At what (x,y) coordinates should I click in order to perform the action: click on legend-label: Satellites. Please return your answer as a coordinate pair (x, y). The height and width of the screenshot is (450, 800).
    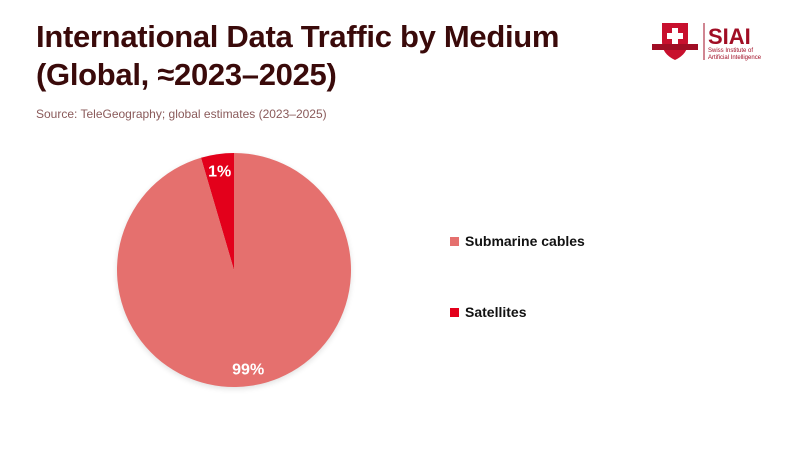
    Looking at the image, I should click on (496, 312).